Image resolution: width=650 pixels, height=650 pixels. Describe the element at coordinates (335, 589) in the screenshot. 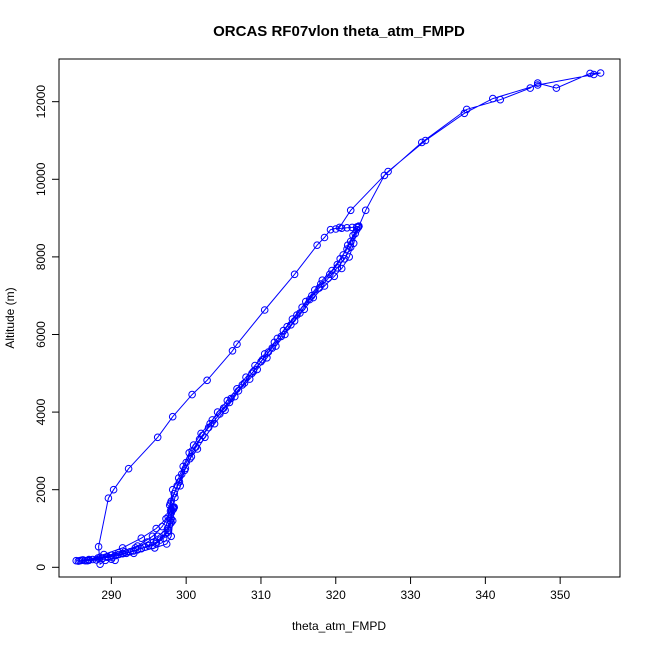

I see `x-axis: 290 300 310 320 330 340 350` at that location.